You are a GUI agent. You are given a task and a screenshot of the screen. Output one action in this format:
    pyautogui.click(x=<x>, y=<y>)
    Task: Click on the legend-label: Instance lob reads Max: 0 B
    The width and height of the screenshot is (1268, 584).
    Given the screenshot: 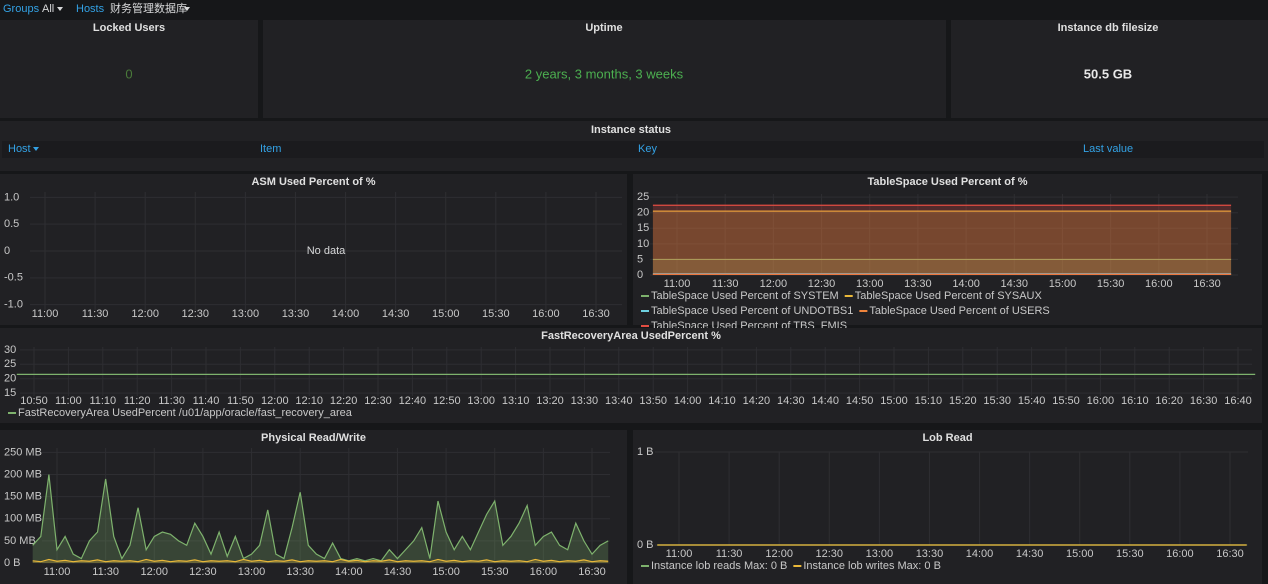 What is the action you would take?
    pyautogui.click(x=719, y=566)
    